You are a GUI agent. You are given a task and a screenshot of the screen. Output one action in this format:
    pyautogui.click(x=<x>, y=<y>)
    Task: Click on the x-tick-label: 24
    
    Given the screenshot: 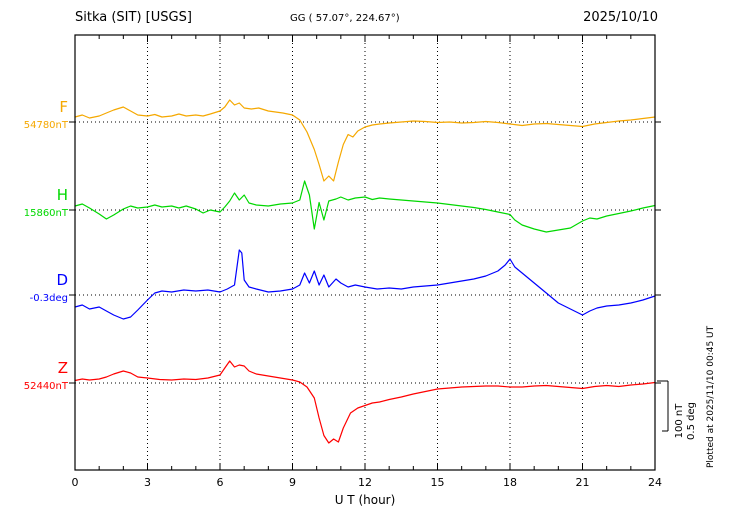 What is the action you would take?
    pyautogui.click(x=655, y=482)
    